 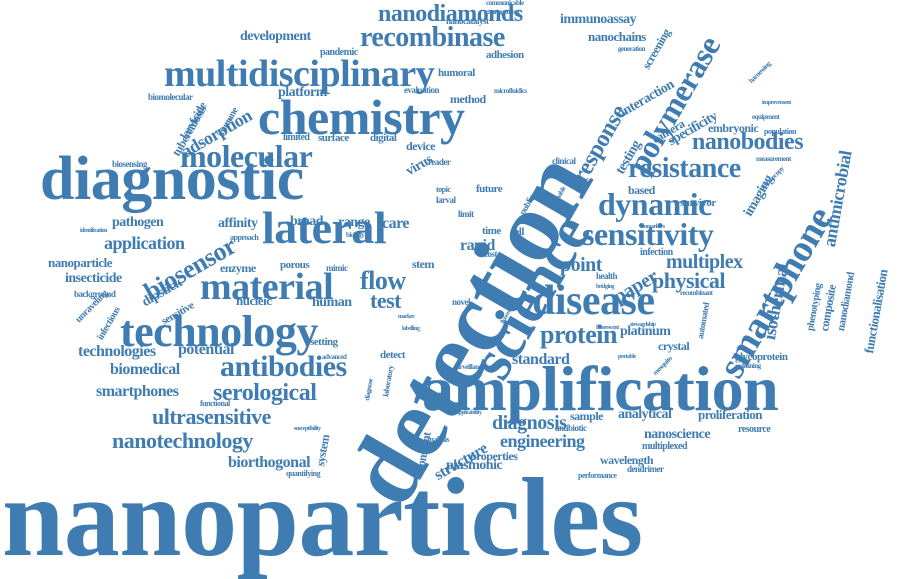 What do you see at coordinates (517, 232) in the screenshot?
I see `word-cell: cell` at bounding box center [517, 232].